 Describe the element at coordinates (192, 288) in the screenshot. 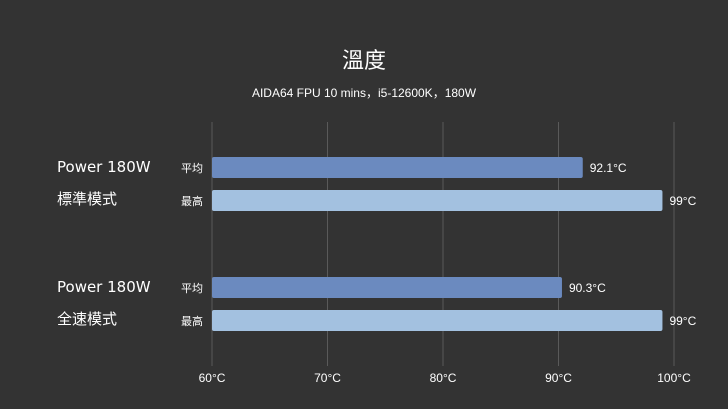

I see `series-label-1-0: 平均` at that location.